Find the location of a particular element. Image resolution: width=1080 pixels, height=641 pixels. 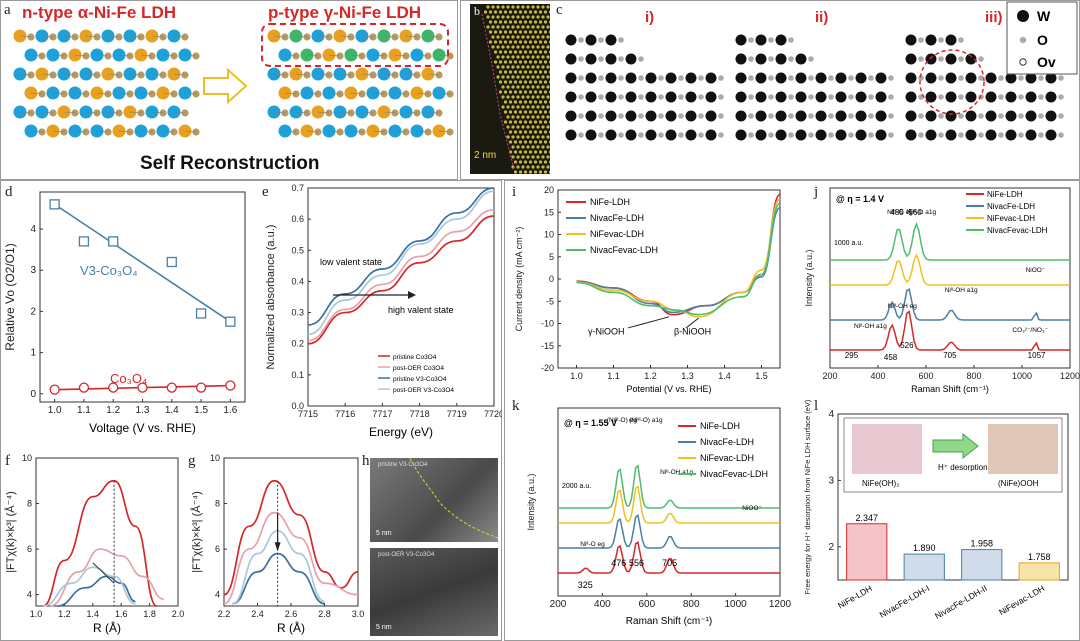

legend-ov-marker is located at coordinates (1023, 62).